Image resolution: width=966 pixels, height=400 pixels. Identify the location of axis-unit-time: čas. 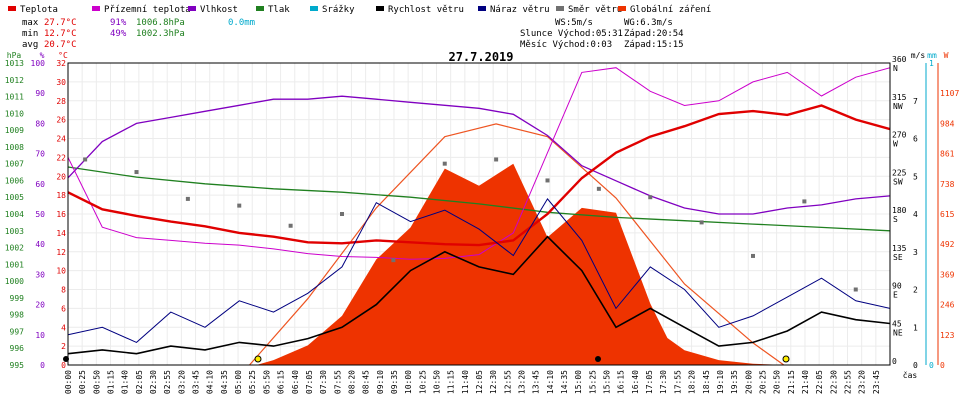
(910, 375).